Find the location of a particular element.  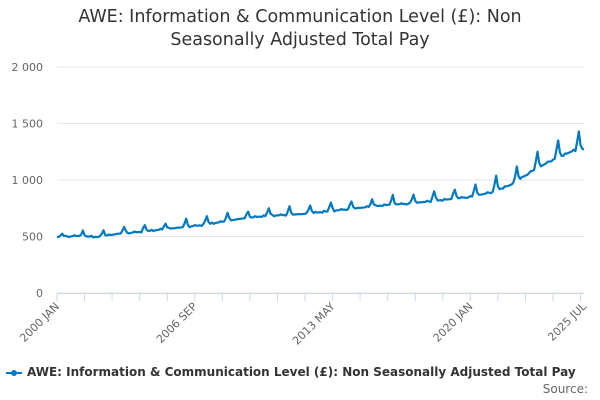

y-tick-label: 2 000 is located at coordinates (28, 67).